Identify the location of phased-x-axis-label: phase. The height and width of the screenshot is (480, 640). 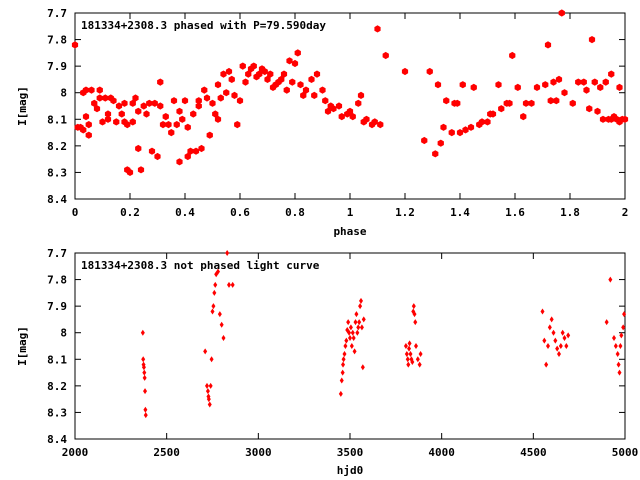
(349, 231).